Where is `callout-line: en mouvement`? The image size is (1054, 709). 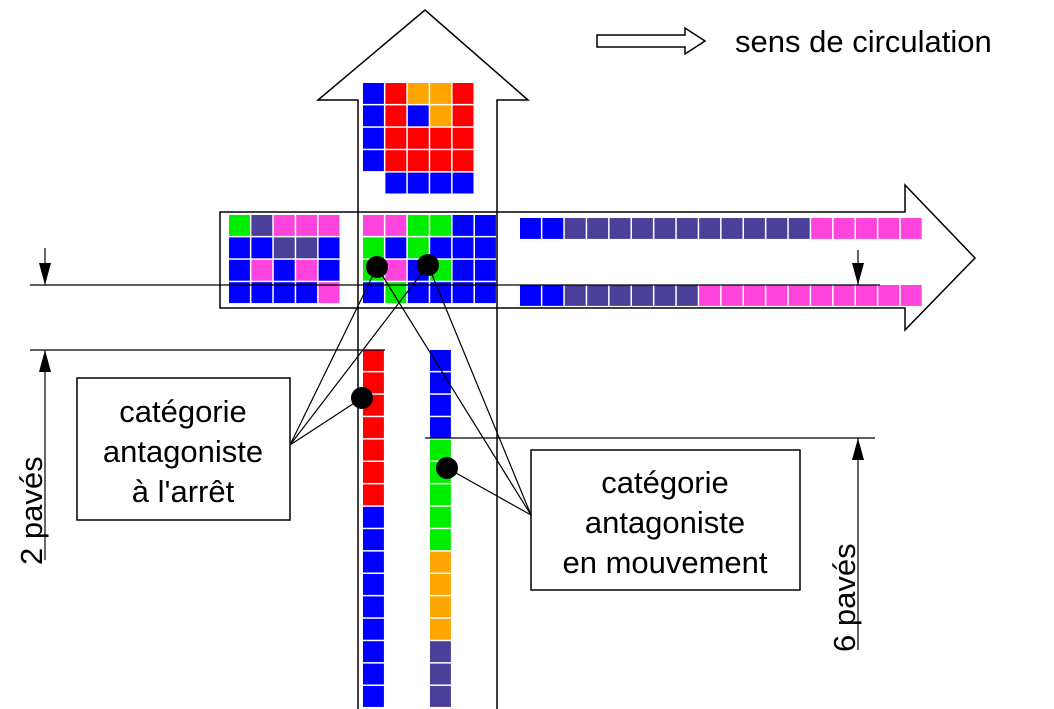 callout-line: en mouvement is located at coordinates (664, 562).